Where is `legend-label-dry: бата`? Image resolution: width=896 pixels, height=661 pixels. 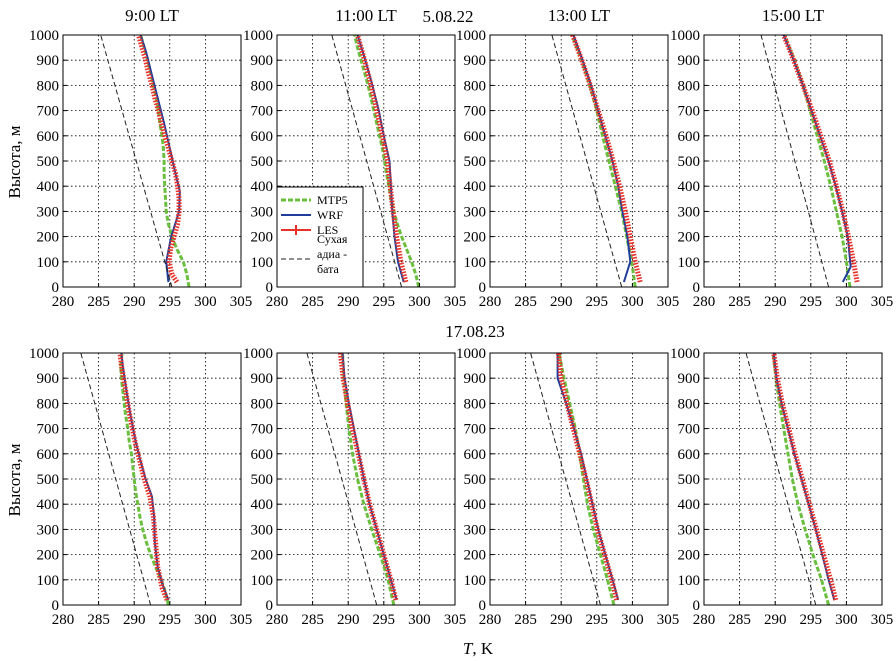 legend-label-dry: бата is located at coordinates (328, 269).